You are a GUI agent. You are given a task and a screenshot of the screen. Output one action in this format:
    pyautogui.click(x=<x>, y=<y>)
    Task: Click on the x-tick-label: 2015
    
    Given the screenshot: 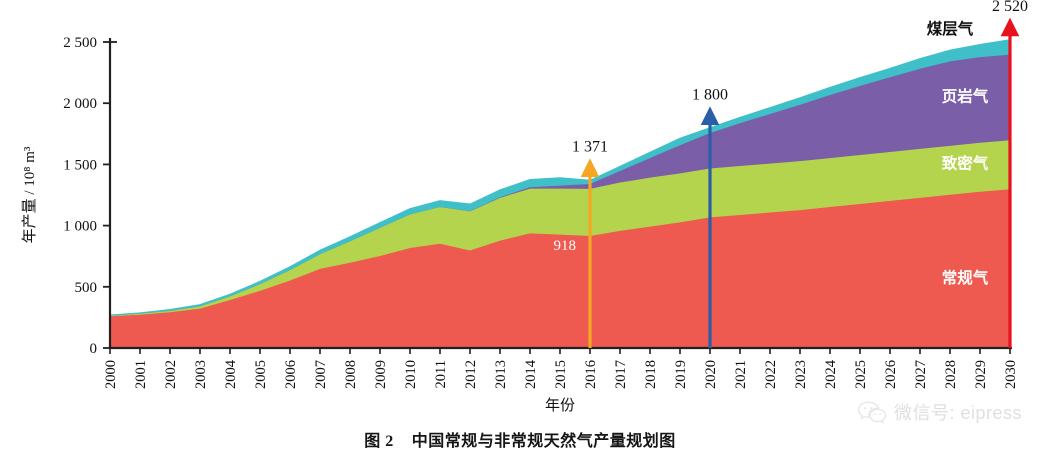 What is the action you would take?
    pyautogui.click(x=561, y=374)
    